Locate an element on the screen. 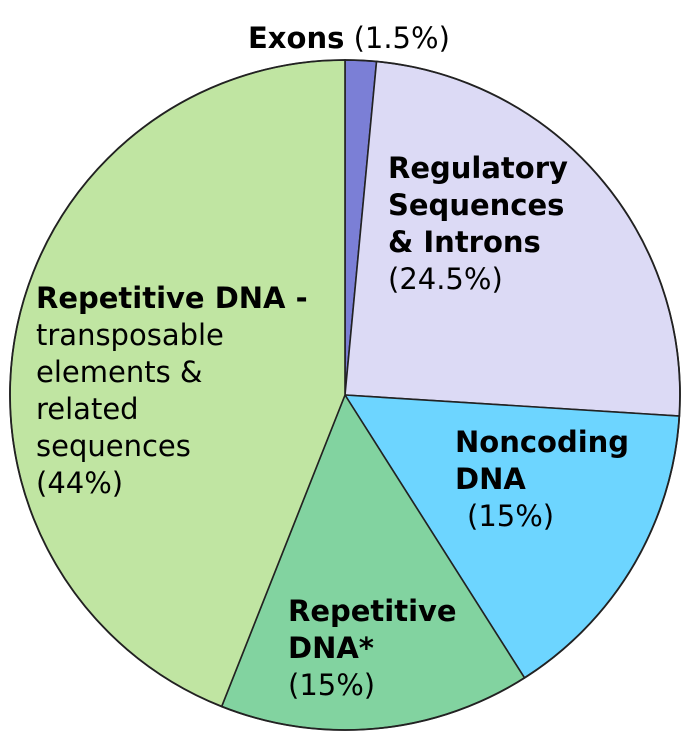 The height and width of the screenshot is (737, 686). slice-label-repetitive-transposable-name: Repetitive DNA - is located at coordinates (172, 298).